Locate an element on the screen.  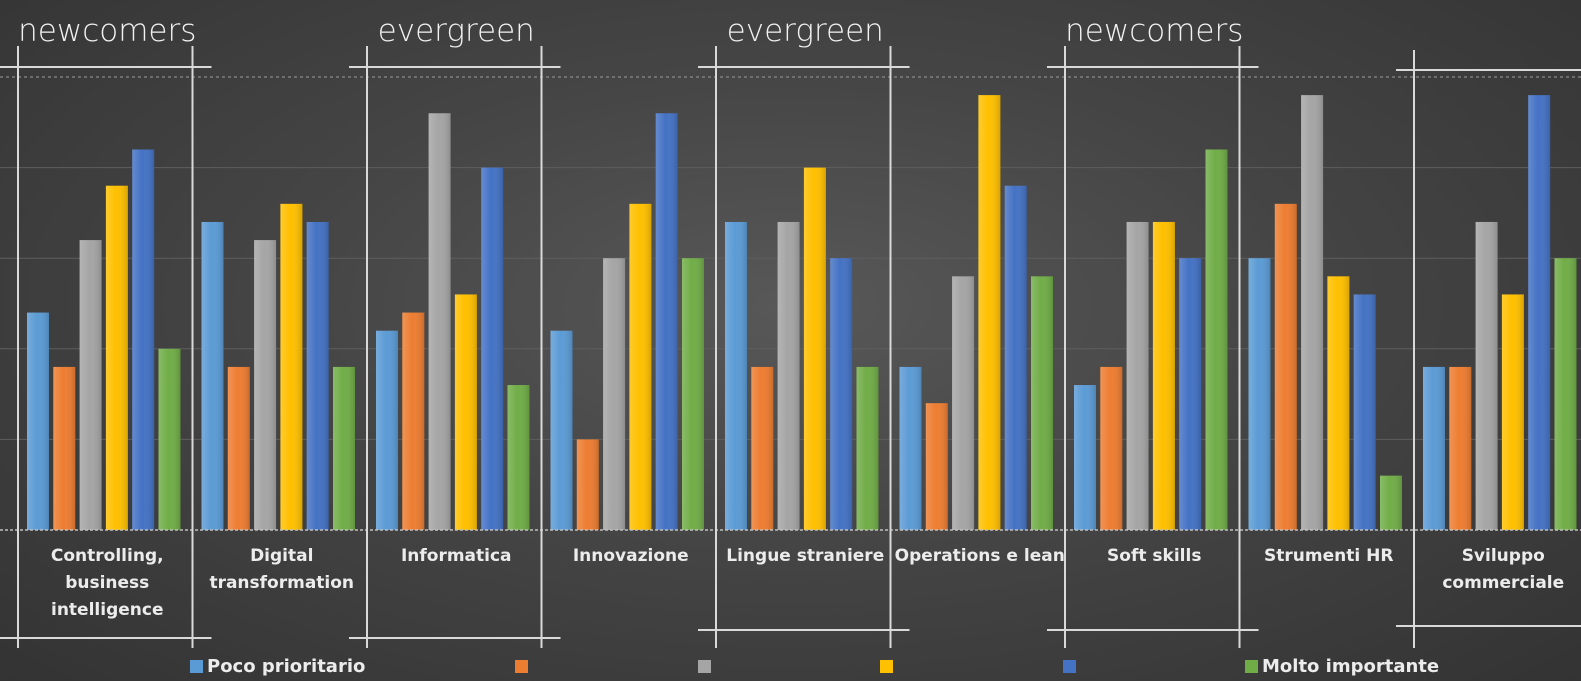
annotation-label: evergreen is located at coordinates (456, 31).